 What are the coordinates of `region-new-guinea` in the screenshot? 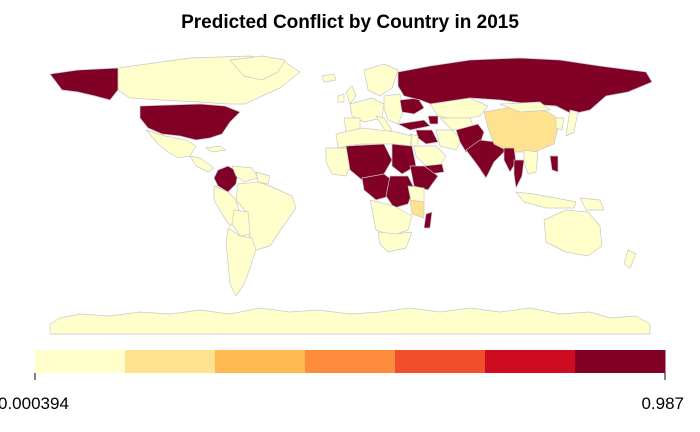 It's located at (592, 204).